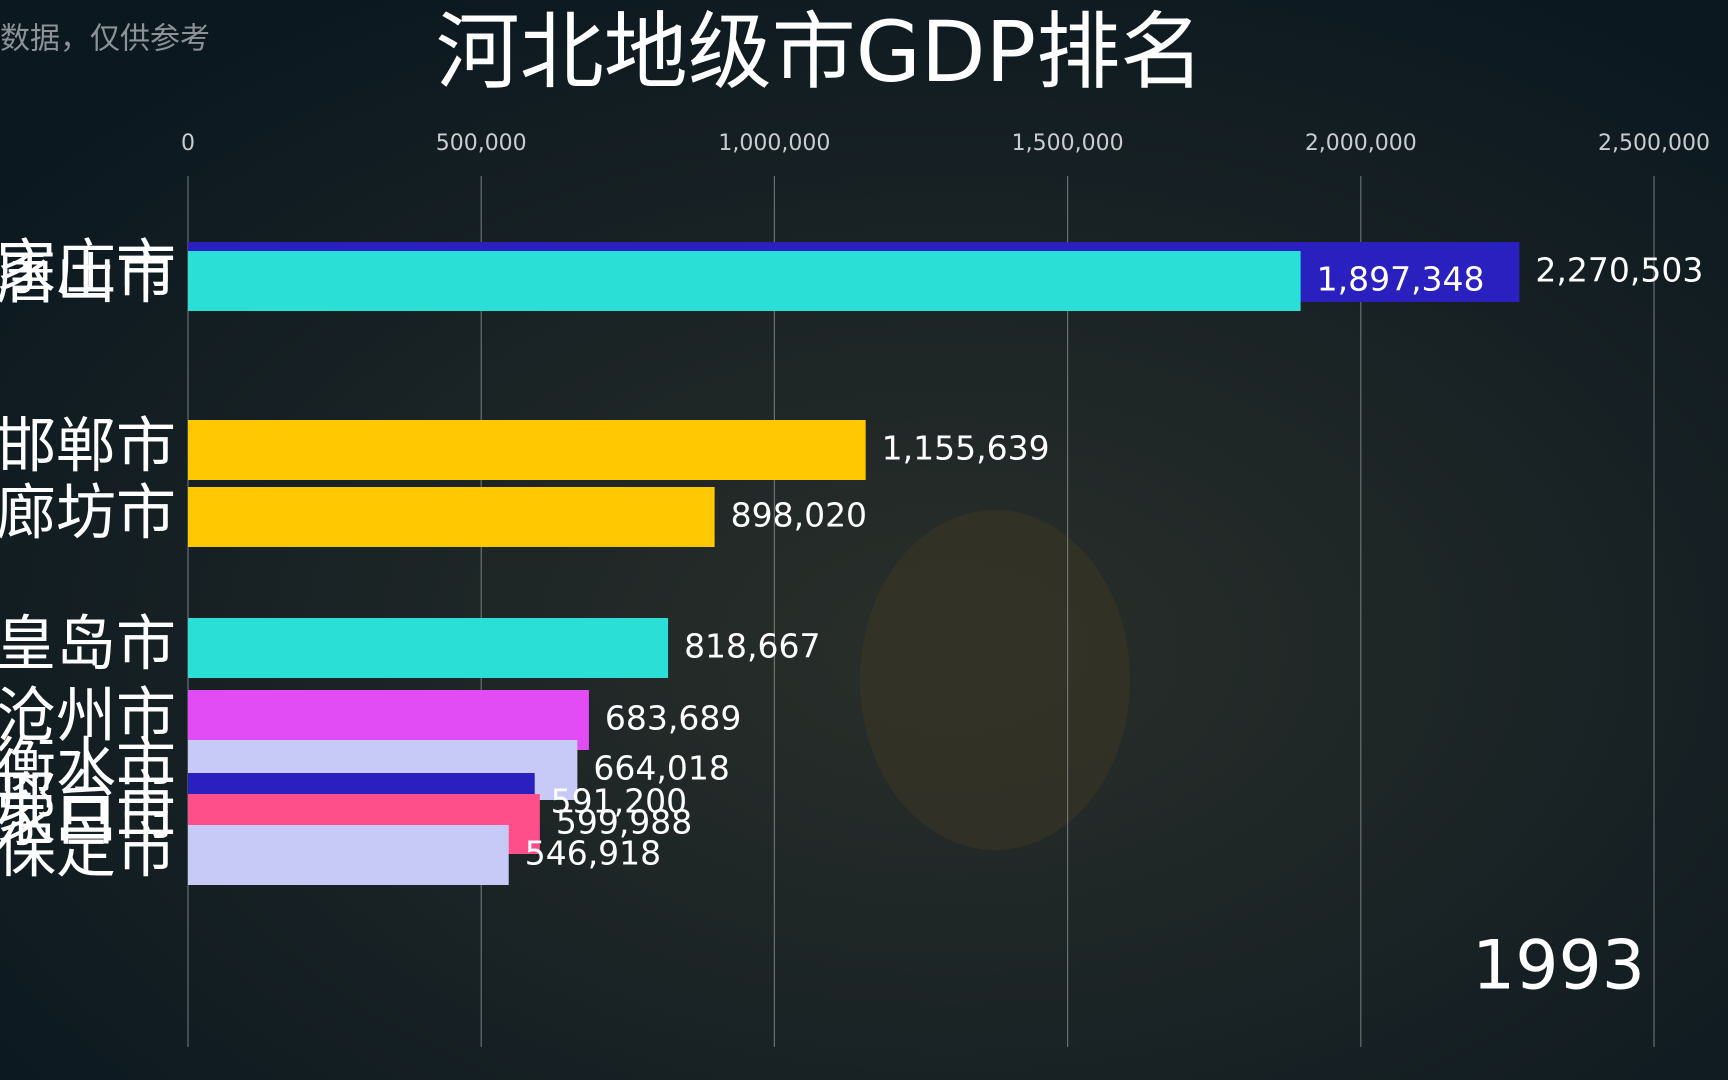  What do you see at coordinates (1654, 143) in the screenshot?
I see `x-tick-label: 2,500,000` at bounding box center [1654, 143].